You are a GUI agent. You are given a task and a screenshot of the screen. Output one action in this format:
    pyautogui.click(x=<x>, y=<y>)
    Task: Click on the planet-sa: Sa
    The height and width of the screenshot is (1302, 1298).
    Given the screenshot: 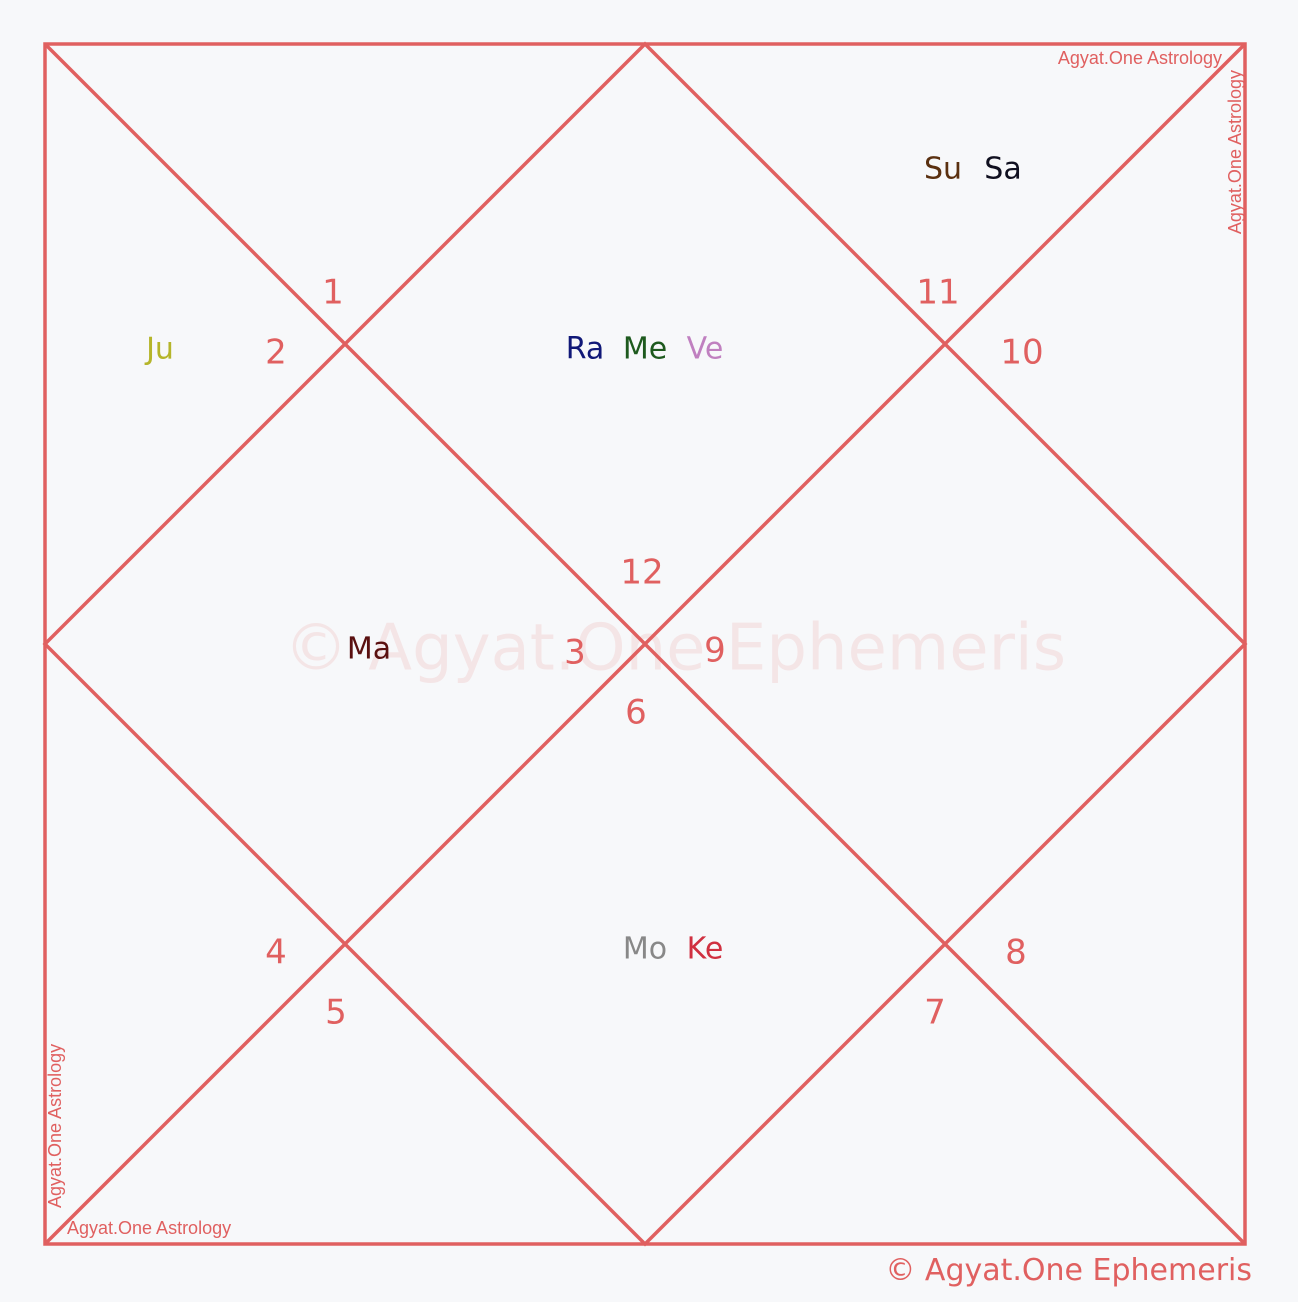 What is the action you would take?
    pyautogui.click(x=1002, y=169)
    